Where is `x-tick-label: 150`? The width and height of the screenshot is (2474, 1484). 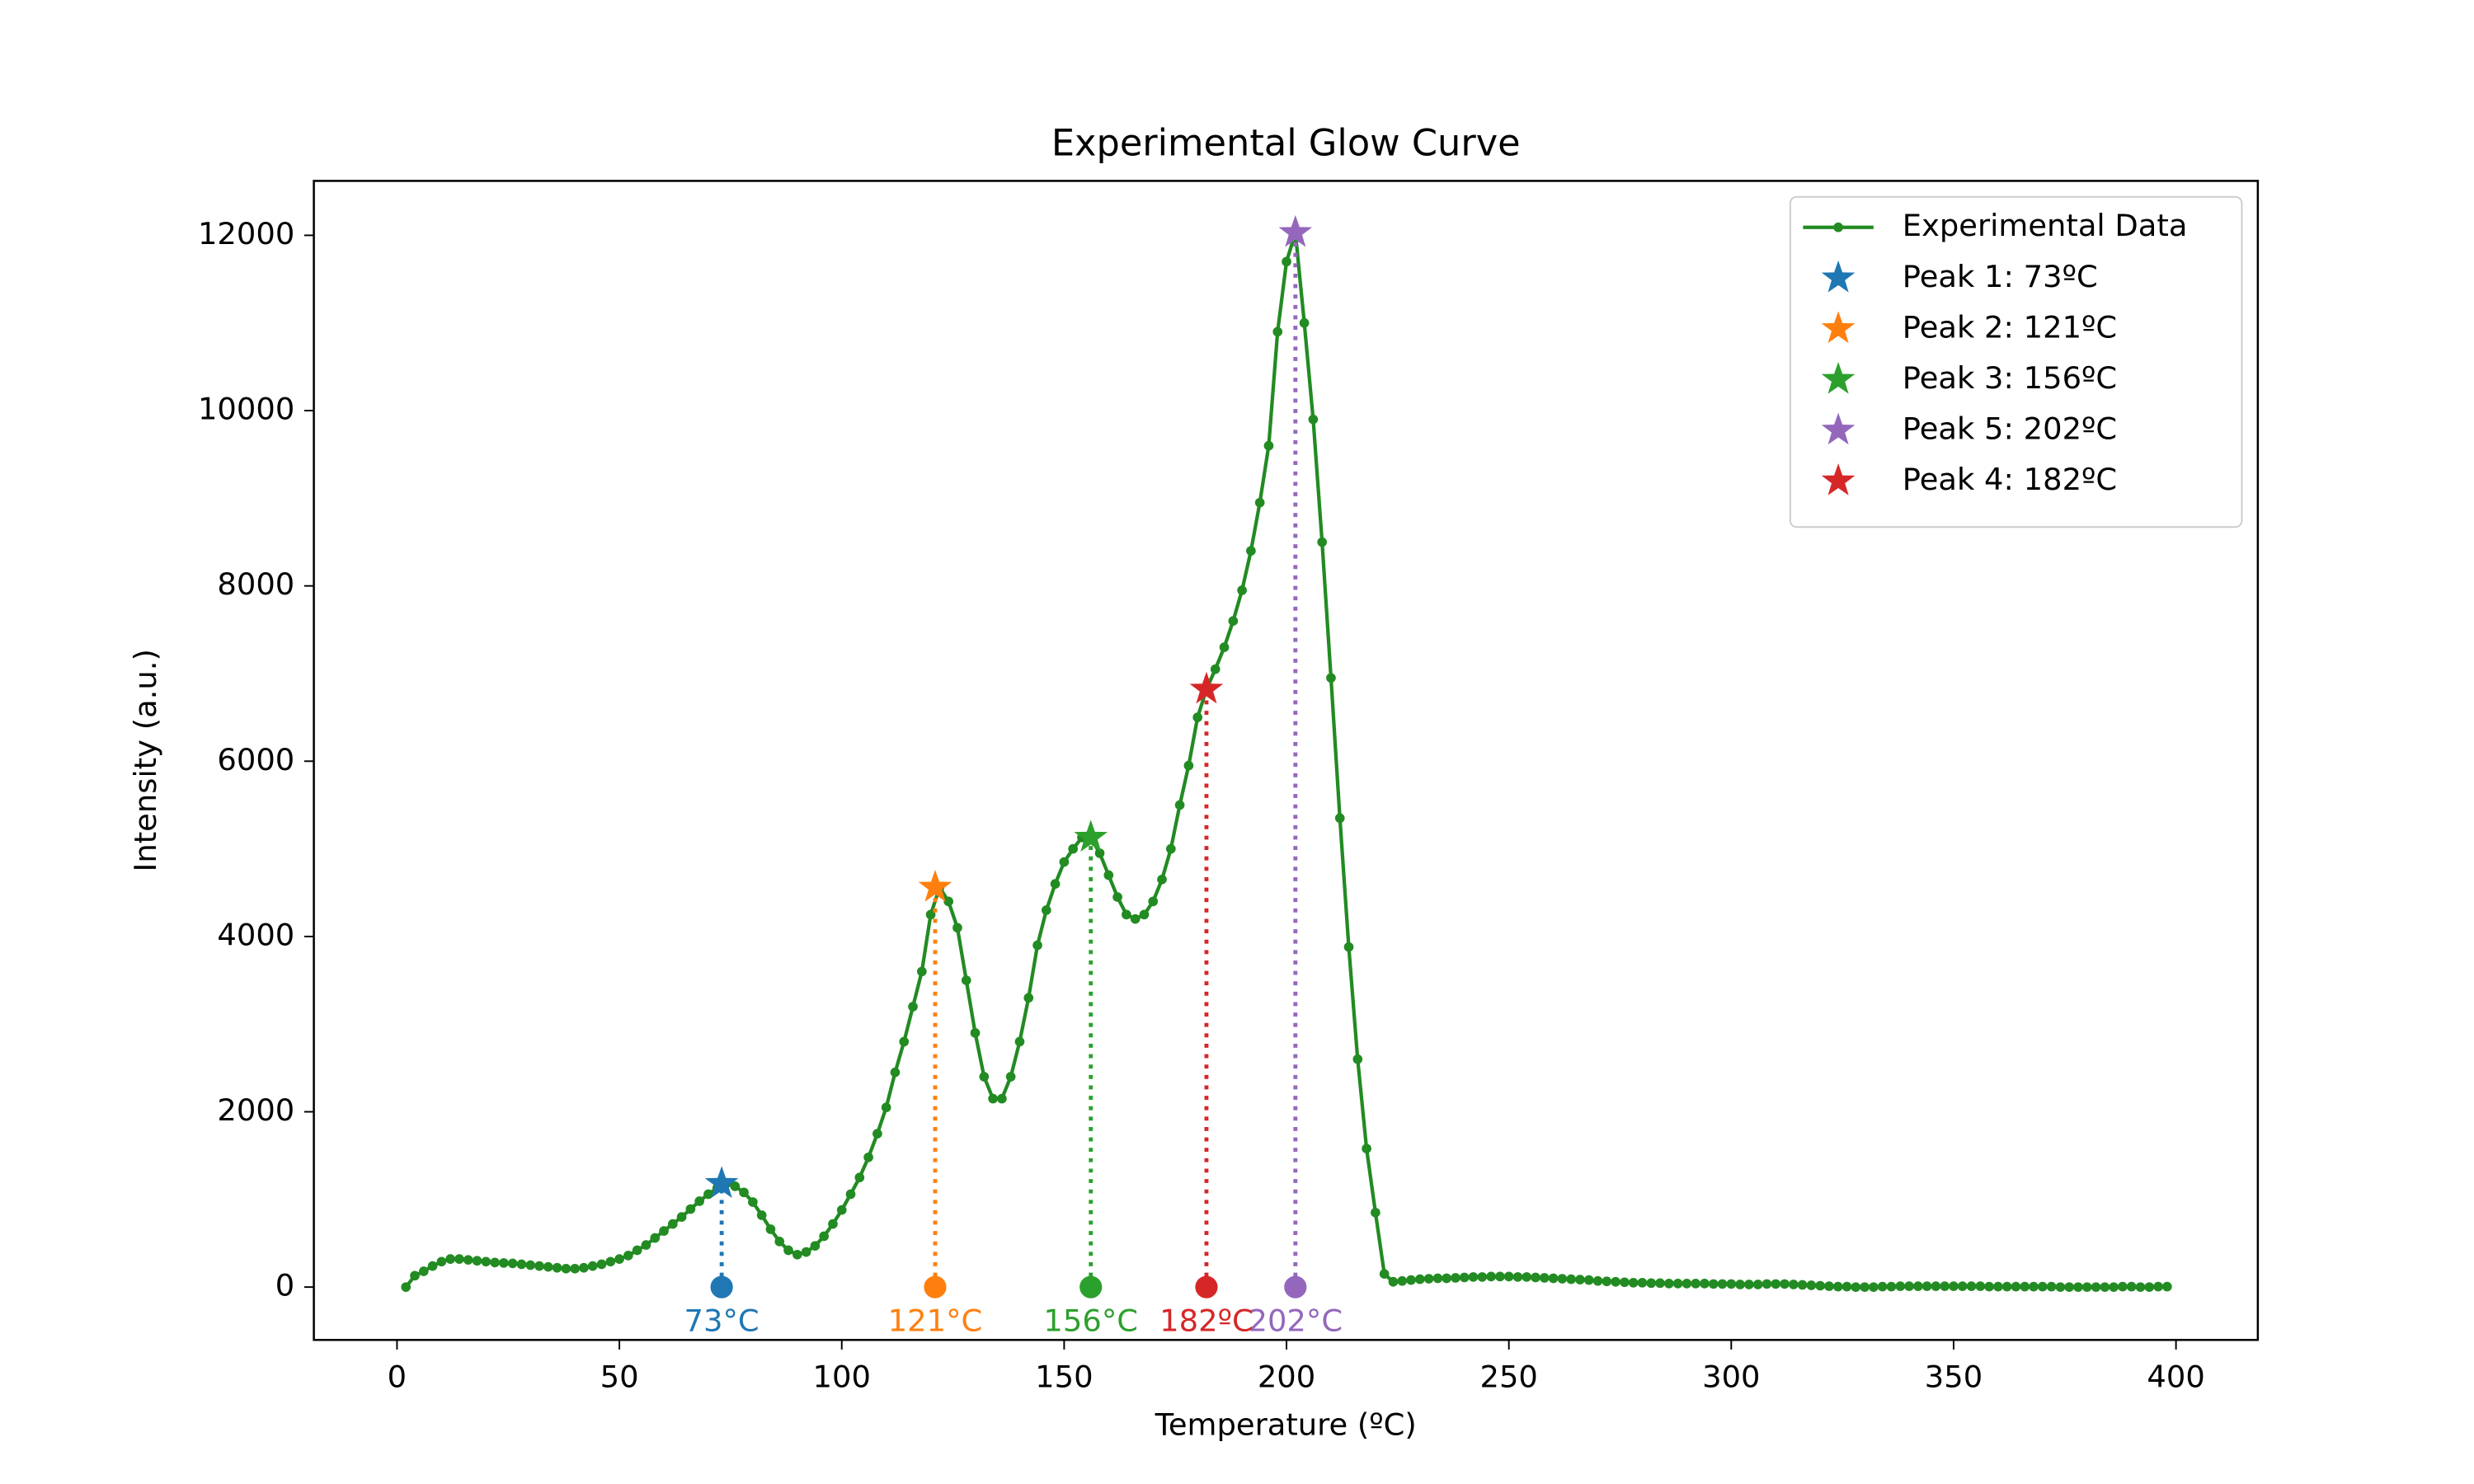 x-tick-label: 150 is located at coordinates (1064, 1376).